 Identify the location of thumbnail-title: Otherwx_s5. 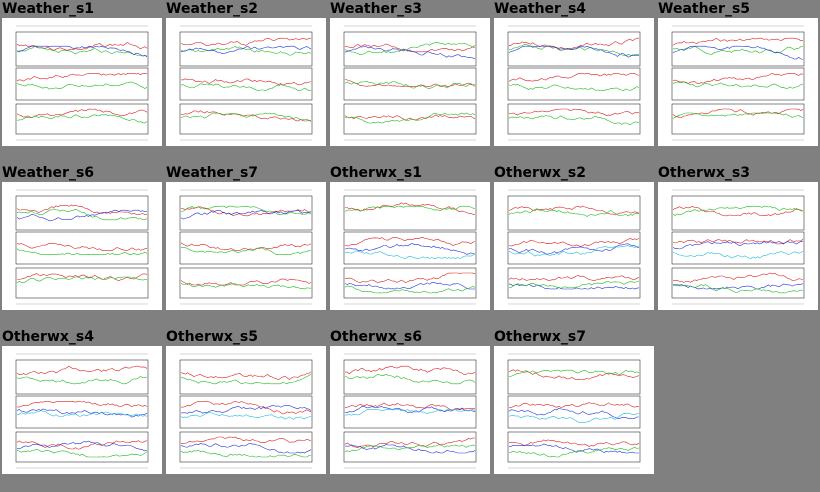
(212, 337).